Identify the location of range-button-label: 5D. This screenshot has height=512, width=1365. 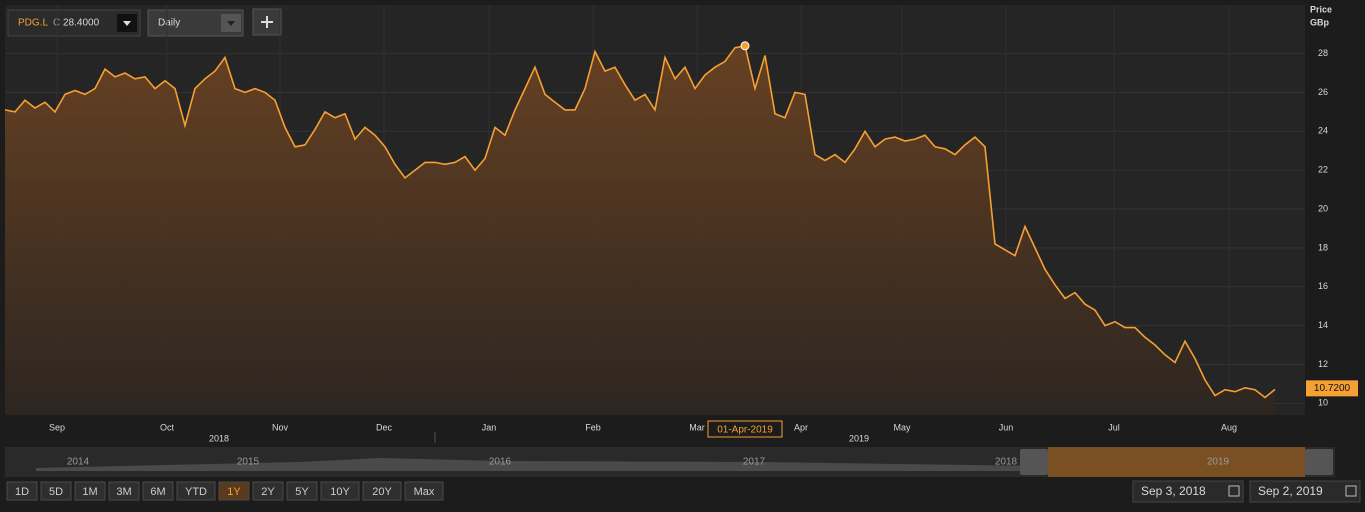
(56, 492).